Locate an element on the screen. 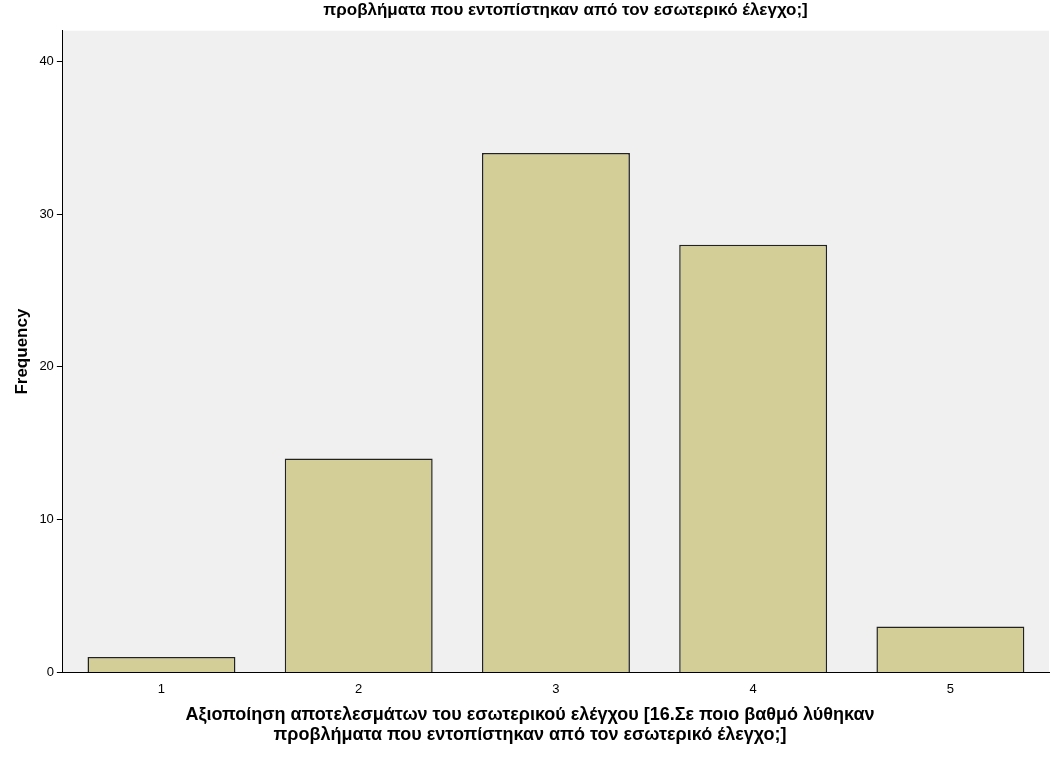 This screenshot has height=774, width=1051. x-axis-title: Αξιοποίηση αποτελεσμάτων του εσωτερικού ελέγχου [16.Σε ποιο βαθμό λύθηκαν προβλήματα που εντοπίστηκαν από τον εσωτερικό έλεγχο;] is located at coordinates (530, 724).